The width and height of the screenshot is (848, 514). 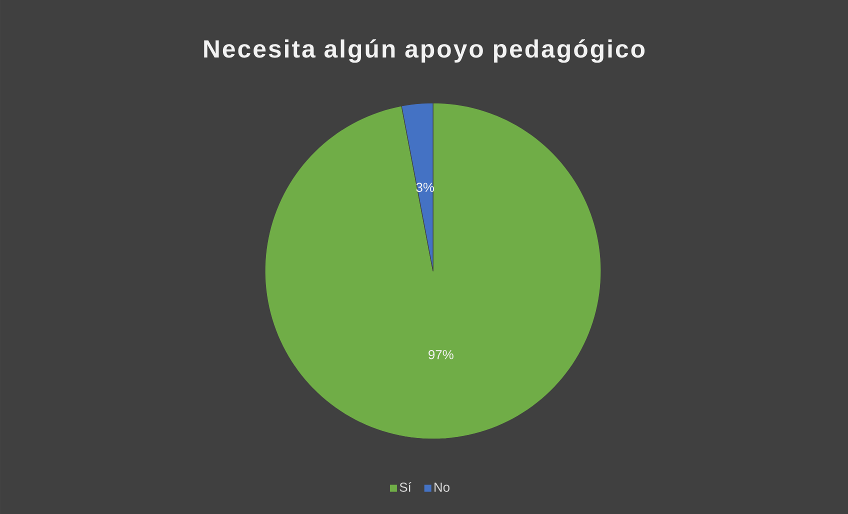 I want to click on chart-title: Necesita algún apoyo pedagógico, so click(x=424, y=51).